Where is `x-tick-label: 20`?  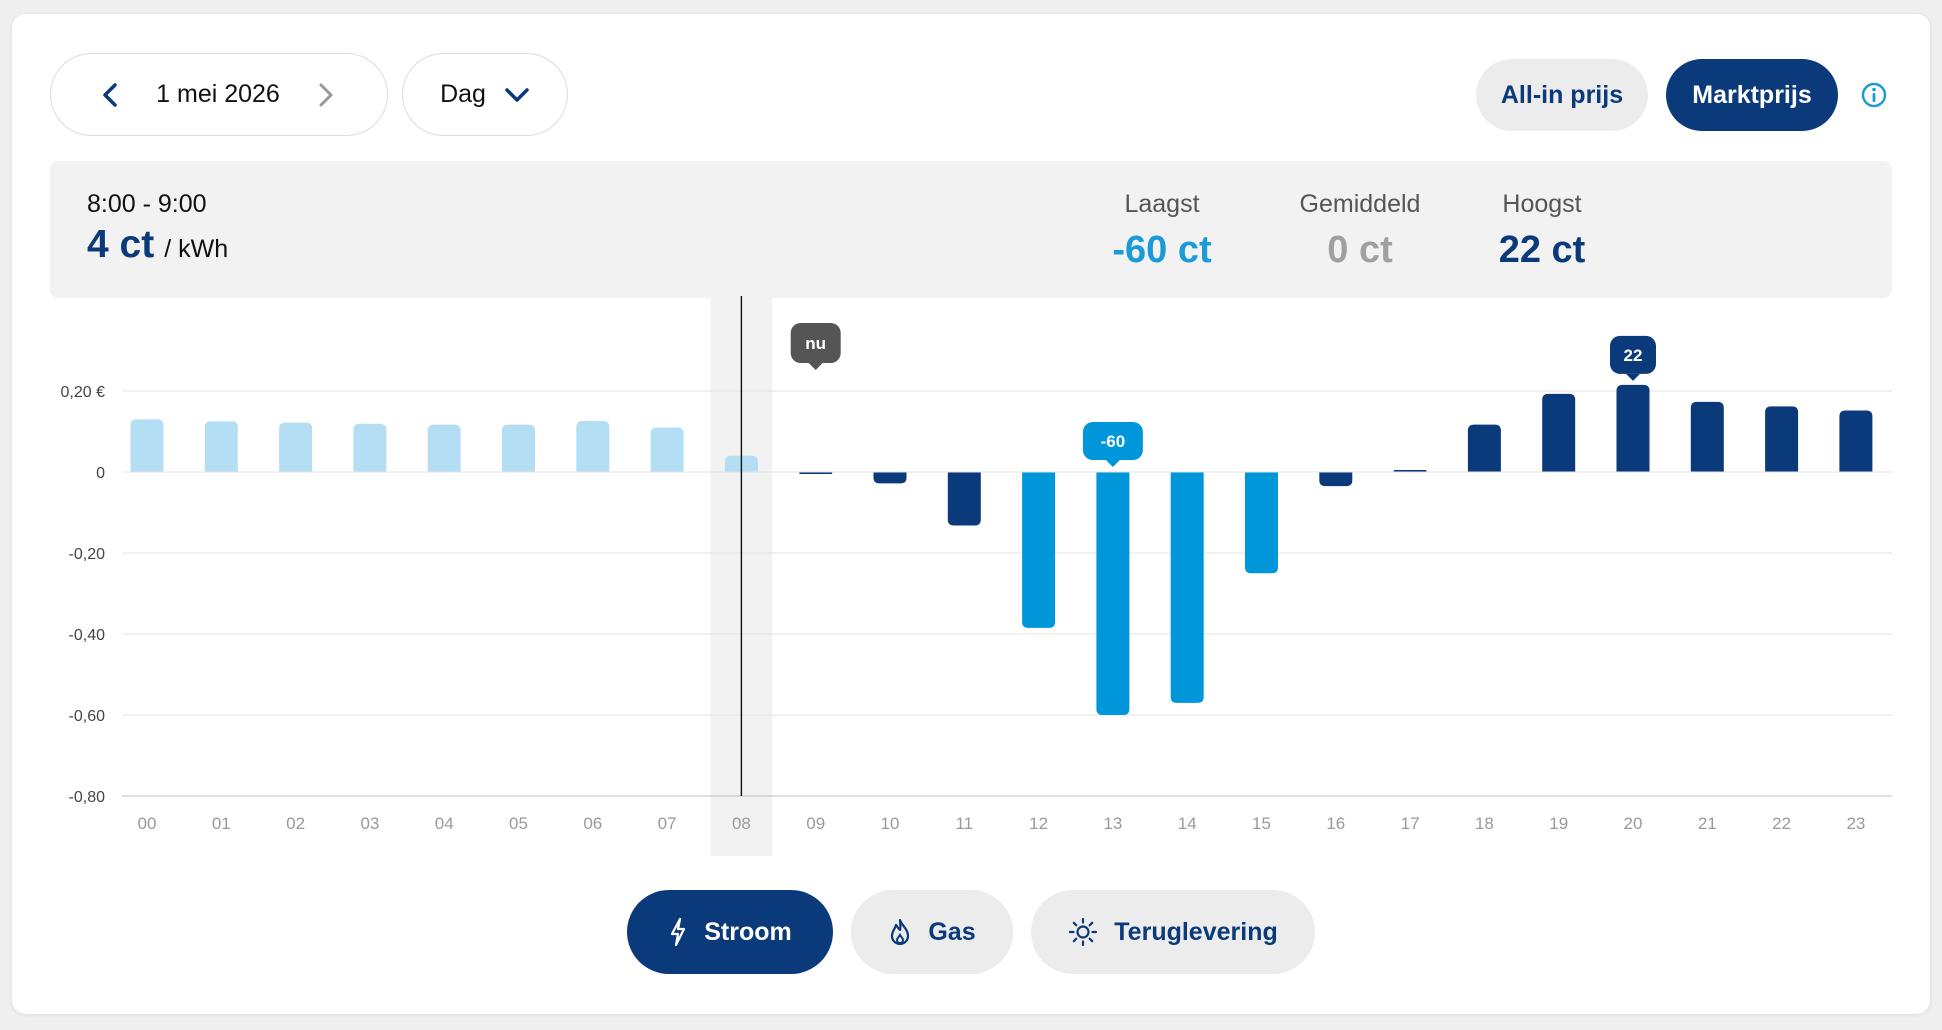
x-tick-label: 20 is located at coordinates (1633, 823).